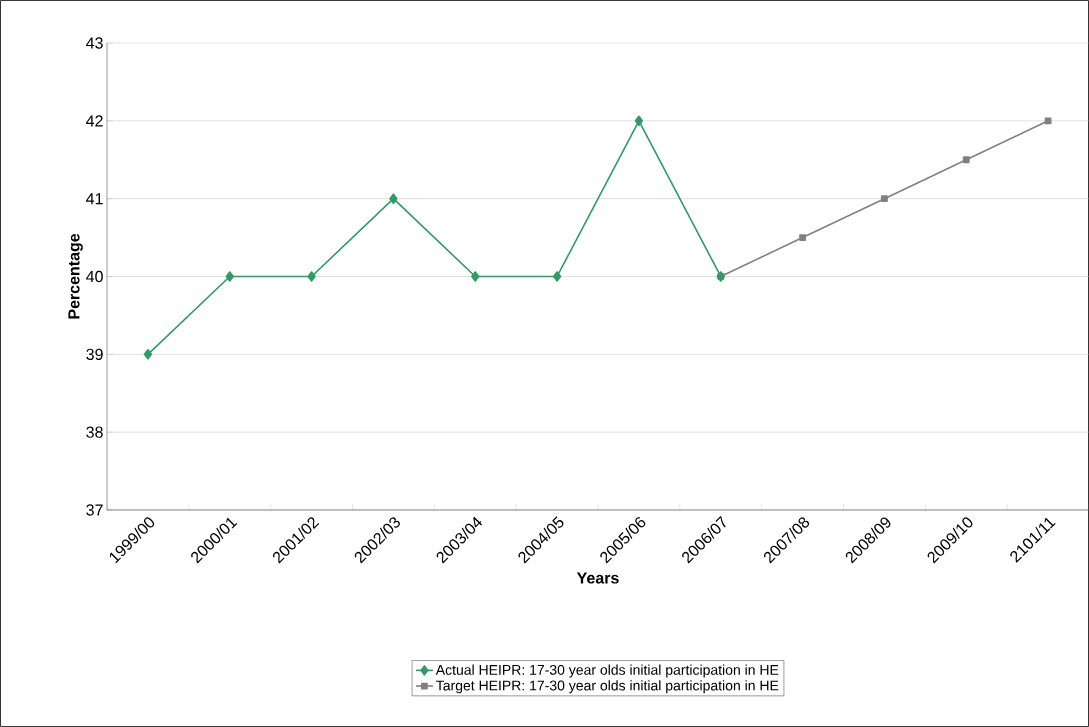 The image size is (1089, 727). Describe the element at coordinates (94, 354) in the screenshot. I see `y-tick-label: 39` at that location.